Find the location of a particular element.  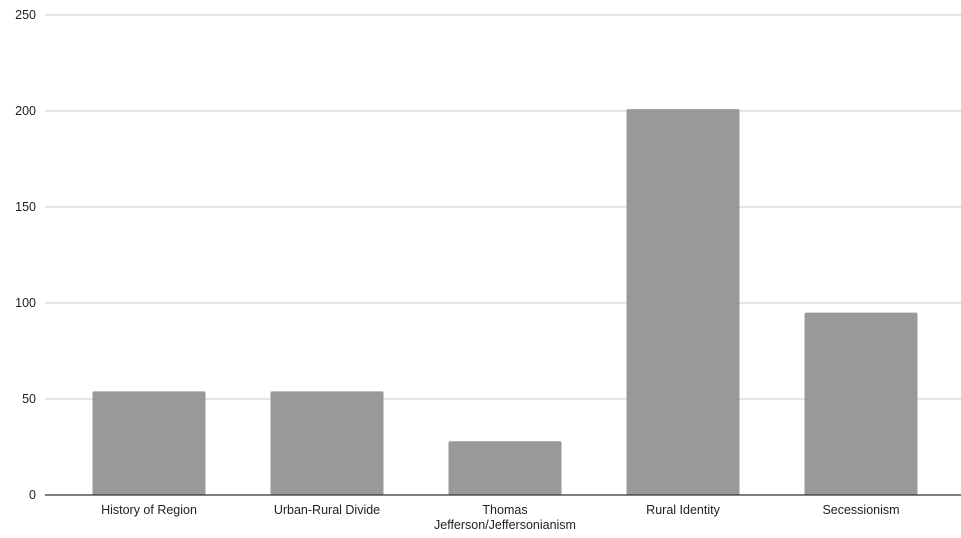

x-tick-label-line: Thomas is located at coordinates (504, 510).